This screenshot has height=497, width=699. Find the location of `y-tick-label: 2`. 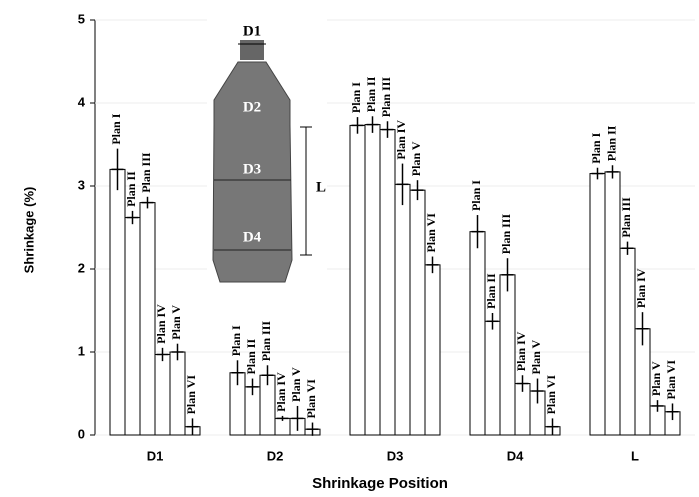

y-tick-label: 2 is located at coordinates (81, 267).